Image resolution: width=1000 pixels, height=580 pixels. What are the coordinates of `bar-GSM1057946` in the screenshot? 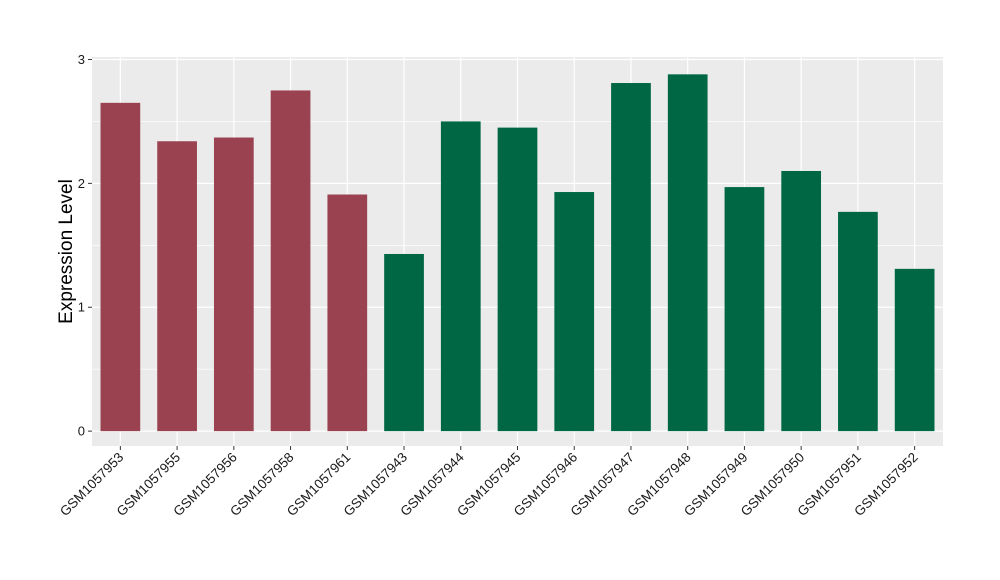 It's located at (574, 312).